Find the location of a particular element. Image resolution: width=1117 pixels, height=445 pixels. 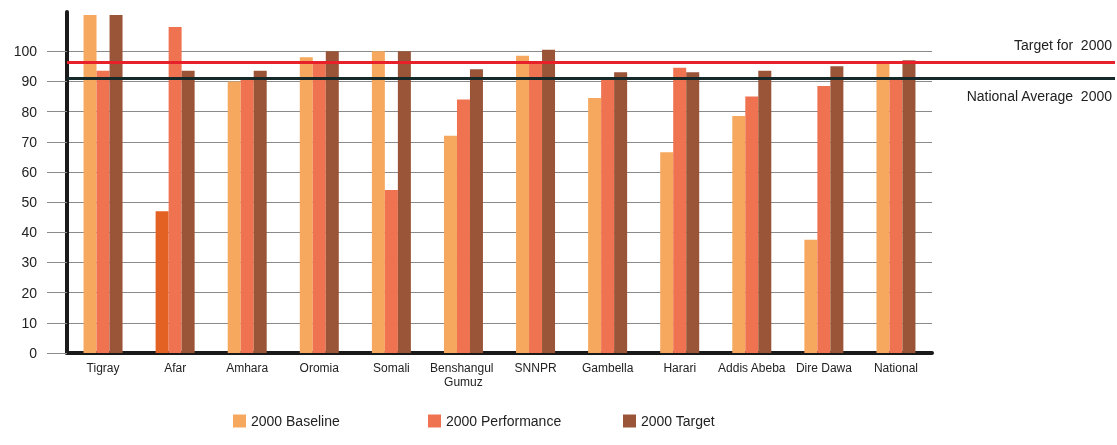

y-tick-label: 60 is located at coordinates (29, 171).